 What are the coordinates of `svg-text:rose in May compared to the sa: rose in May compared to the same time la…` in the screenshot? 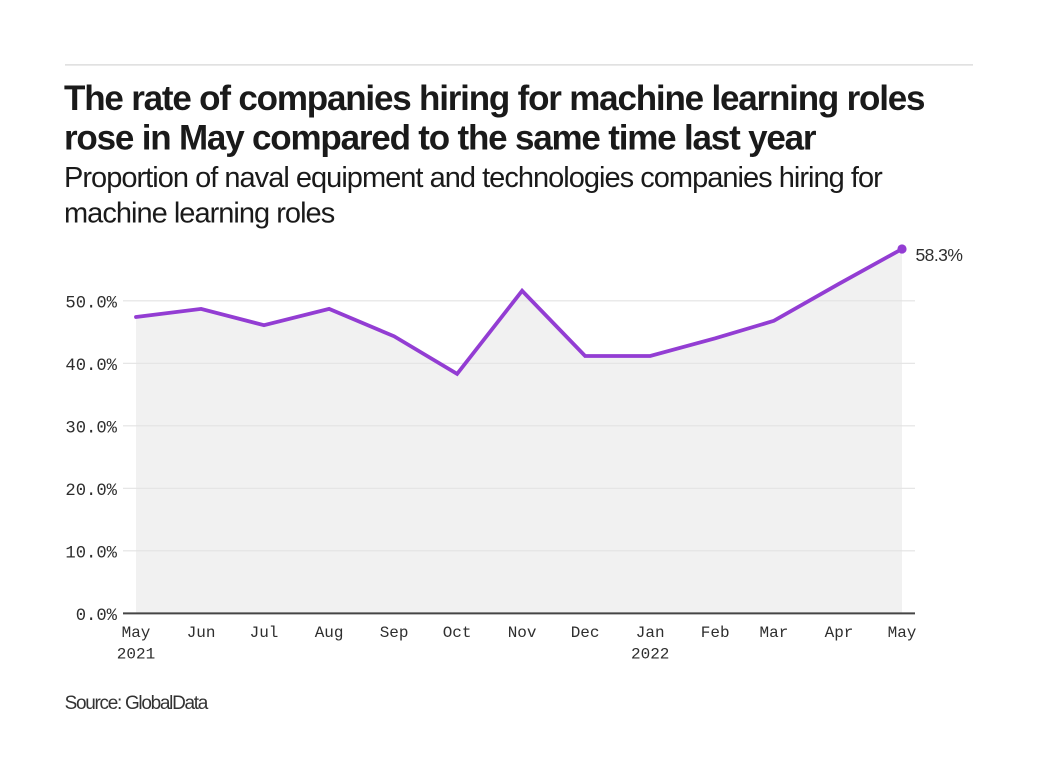 It's located at (440, 137).